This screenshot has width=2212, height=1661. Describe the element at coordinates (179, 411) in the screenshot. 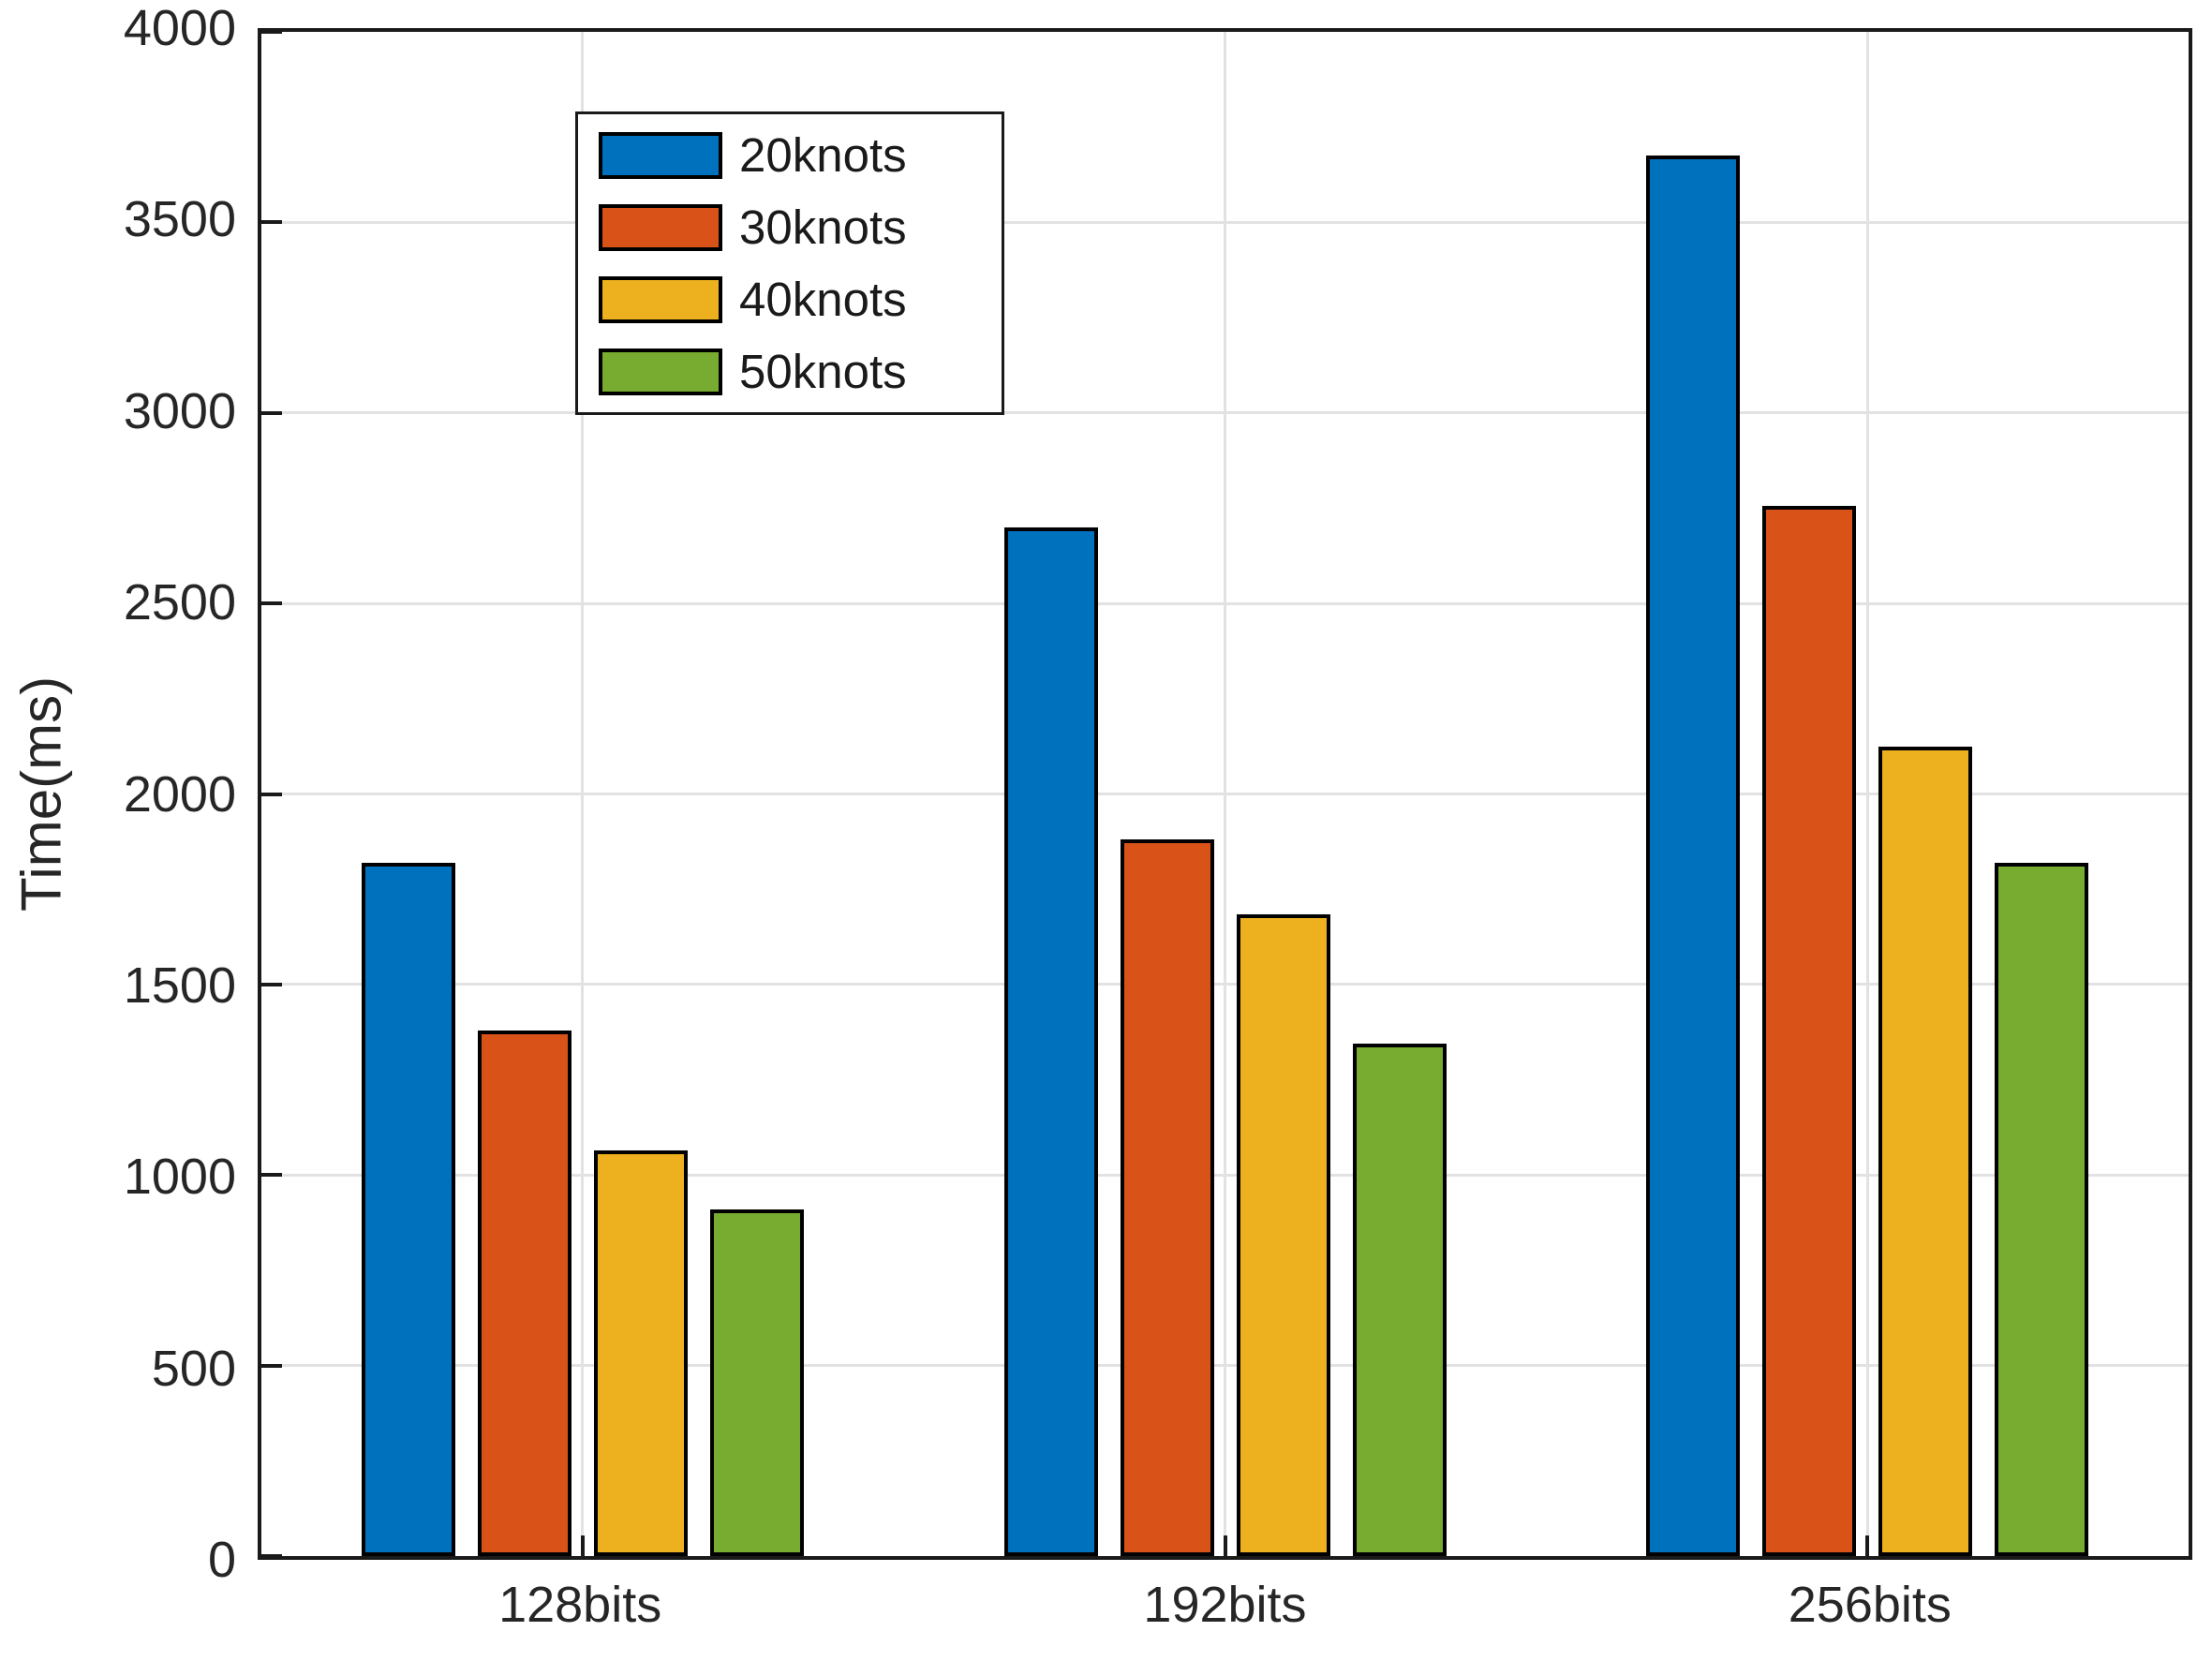

I see `y-tick-label: 3000` at that location.